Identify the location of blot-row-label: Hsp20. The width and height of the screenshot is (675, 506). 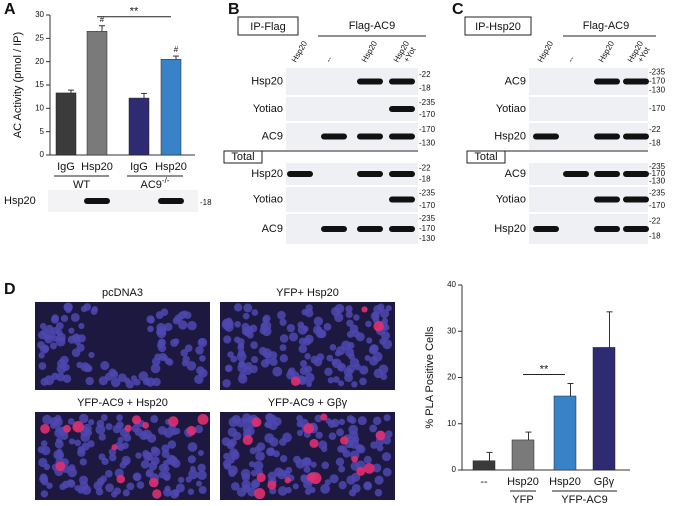
(267, 81).